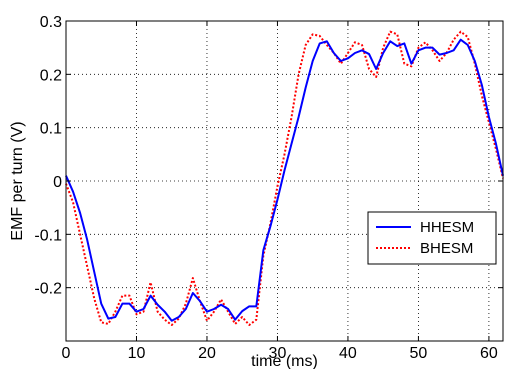  I want to click on legend-label-bhesm: BHESM, so click(446, 248).